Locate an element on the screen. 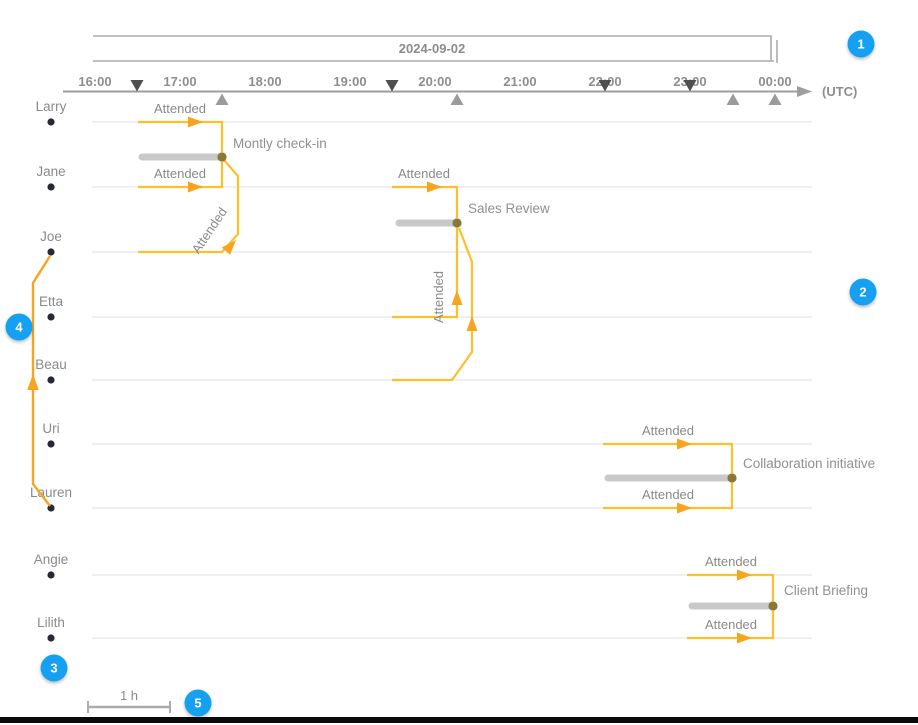  badge-number: 2 is located at coordinates (862, 292).